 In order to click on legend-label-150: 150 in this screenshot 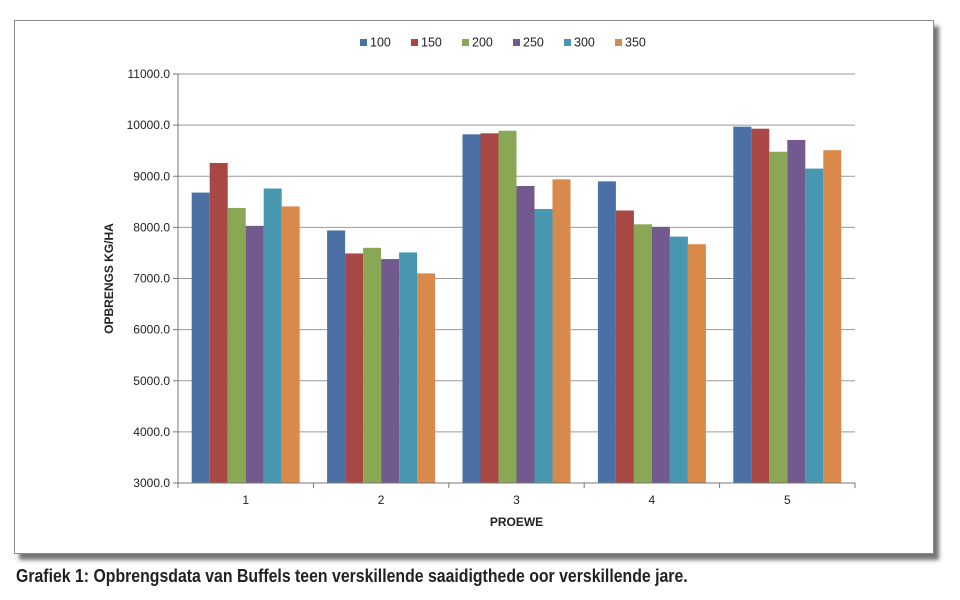, I will do `click(431, 43)`.